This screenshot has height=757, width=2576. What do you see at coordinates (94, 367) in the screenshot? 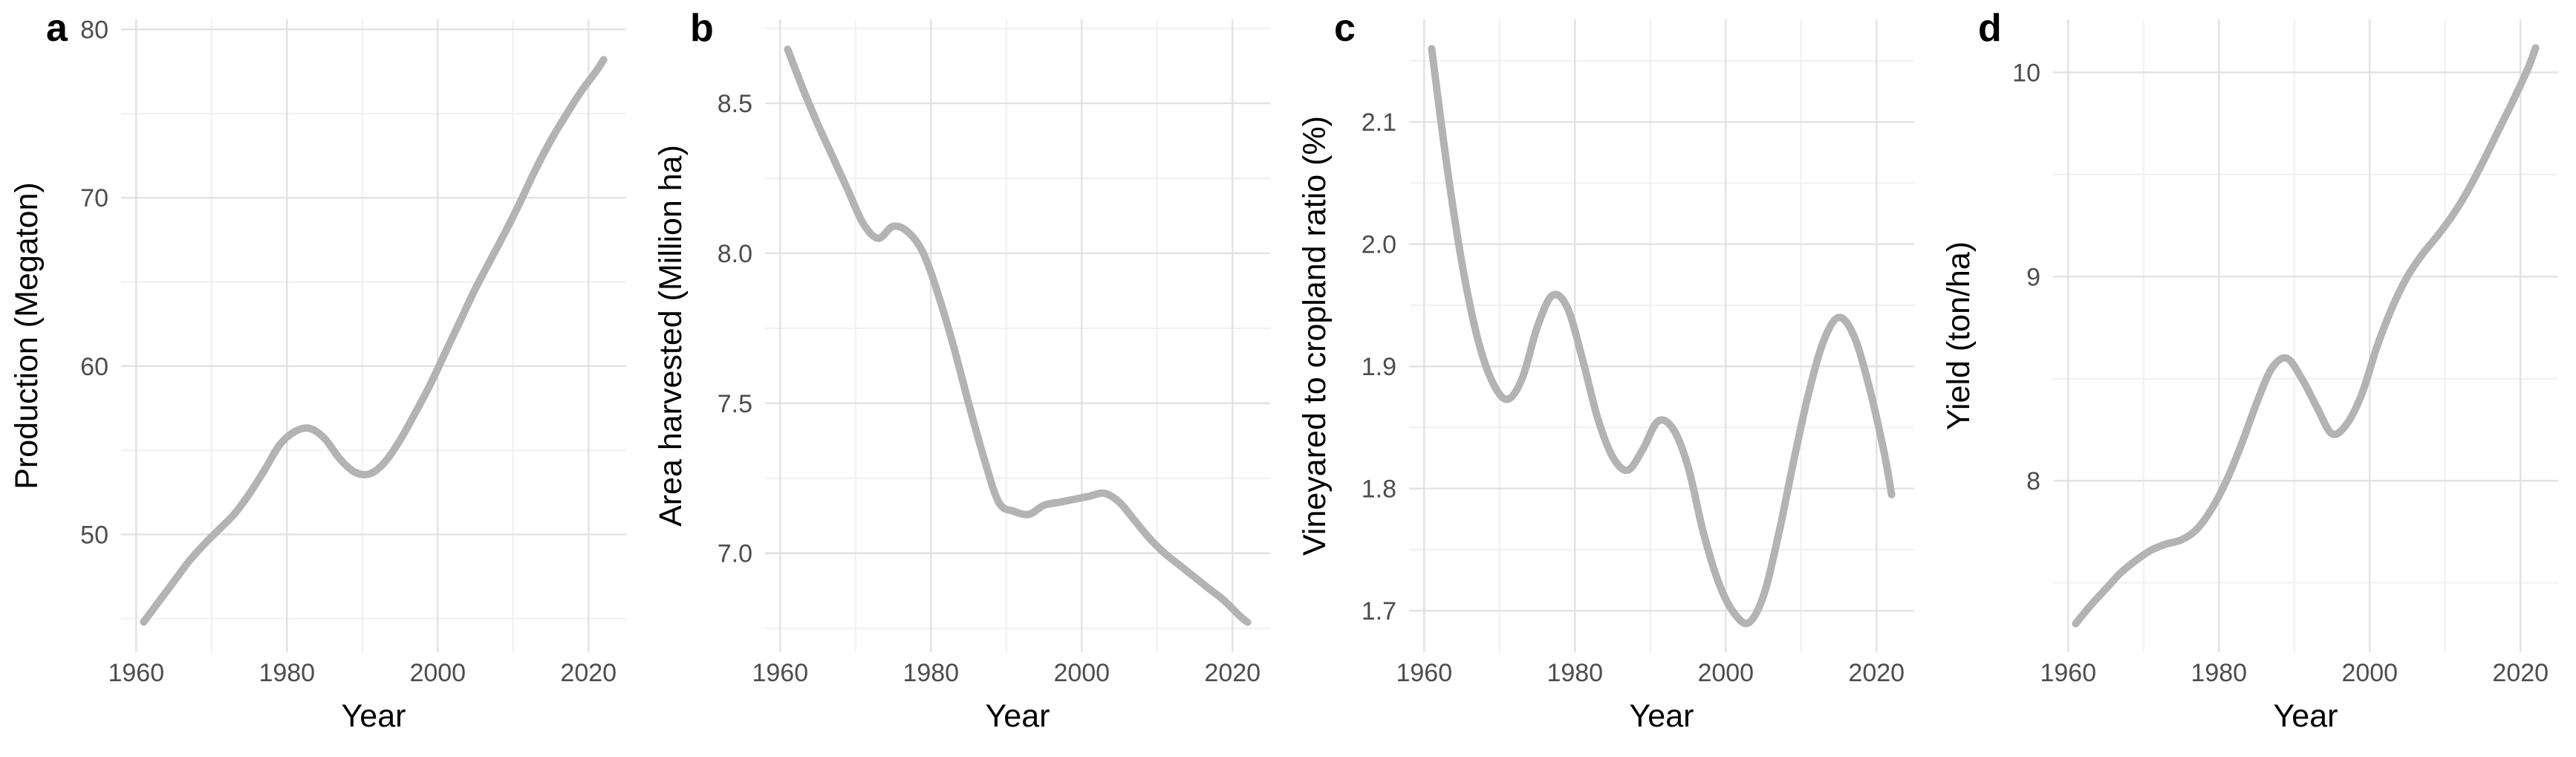
I see `y-tick-label: 60` at bounding box center [94, 367].